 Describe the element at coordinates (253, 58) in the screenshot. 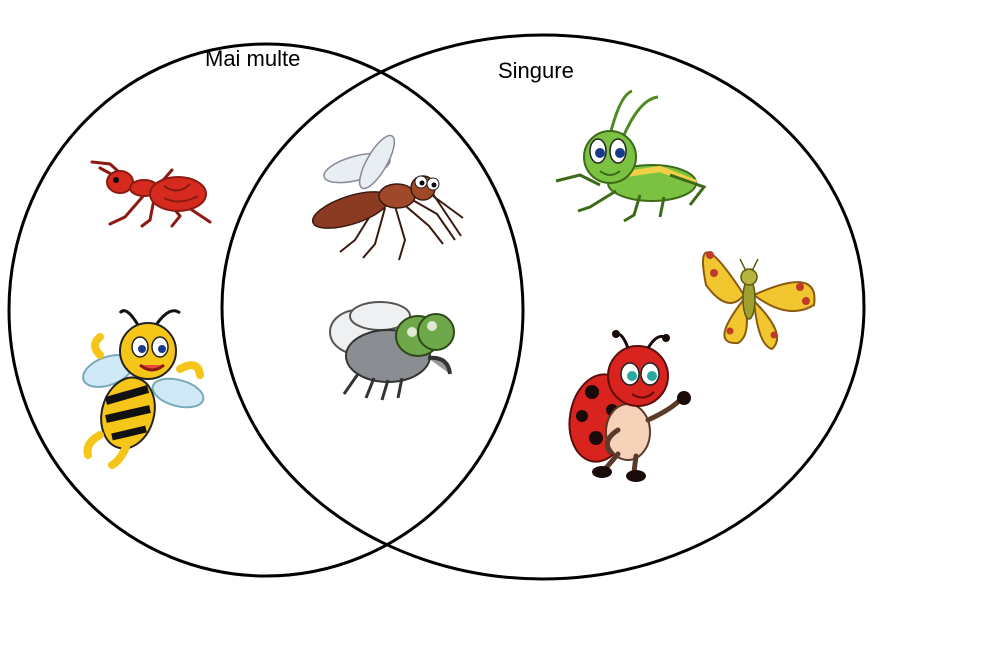

I see `left-set-label: Mai multe` at that location.